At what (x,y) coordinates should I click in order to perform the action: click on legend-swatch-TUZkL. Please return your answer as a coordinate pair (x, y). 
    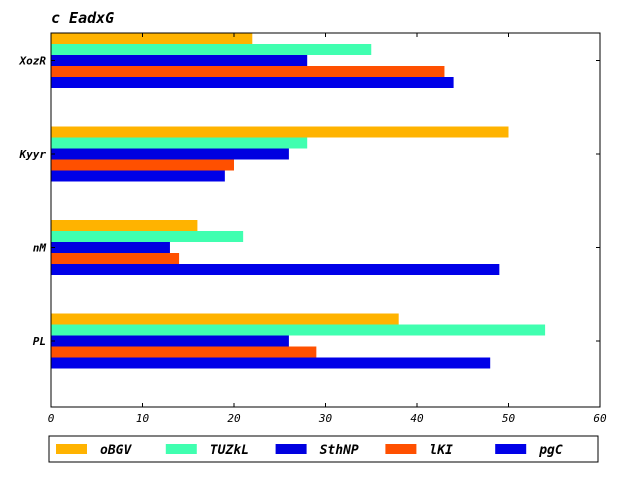
    Looking at the image, I should click on (181, 449).